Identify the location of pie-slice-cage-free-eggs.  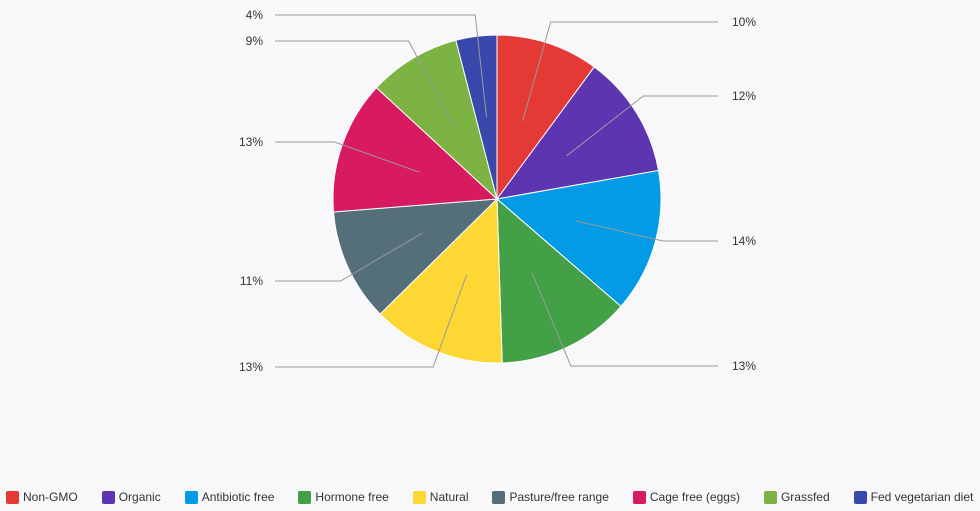
(415, 150).